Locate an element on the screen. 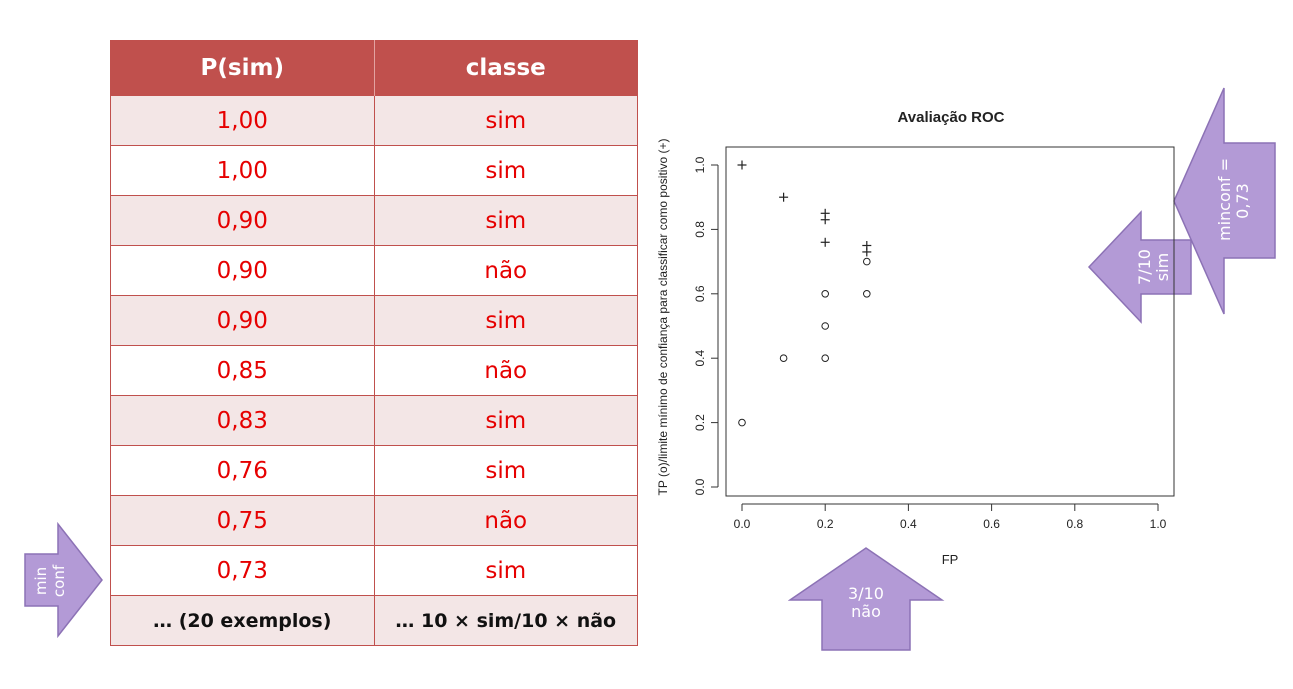 Image resolution: width=1293 pixels, height=689 pixels. x-tick-label: 1.0 is located at coordinates (1158, 524).